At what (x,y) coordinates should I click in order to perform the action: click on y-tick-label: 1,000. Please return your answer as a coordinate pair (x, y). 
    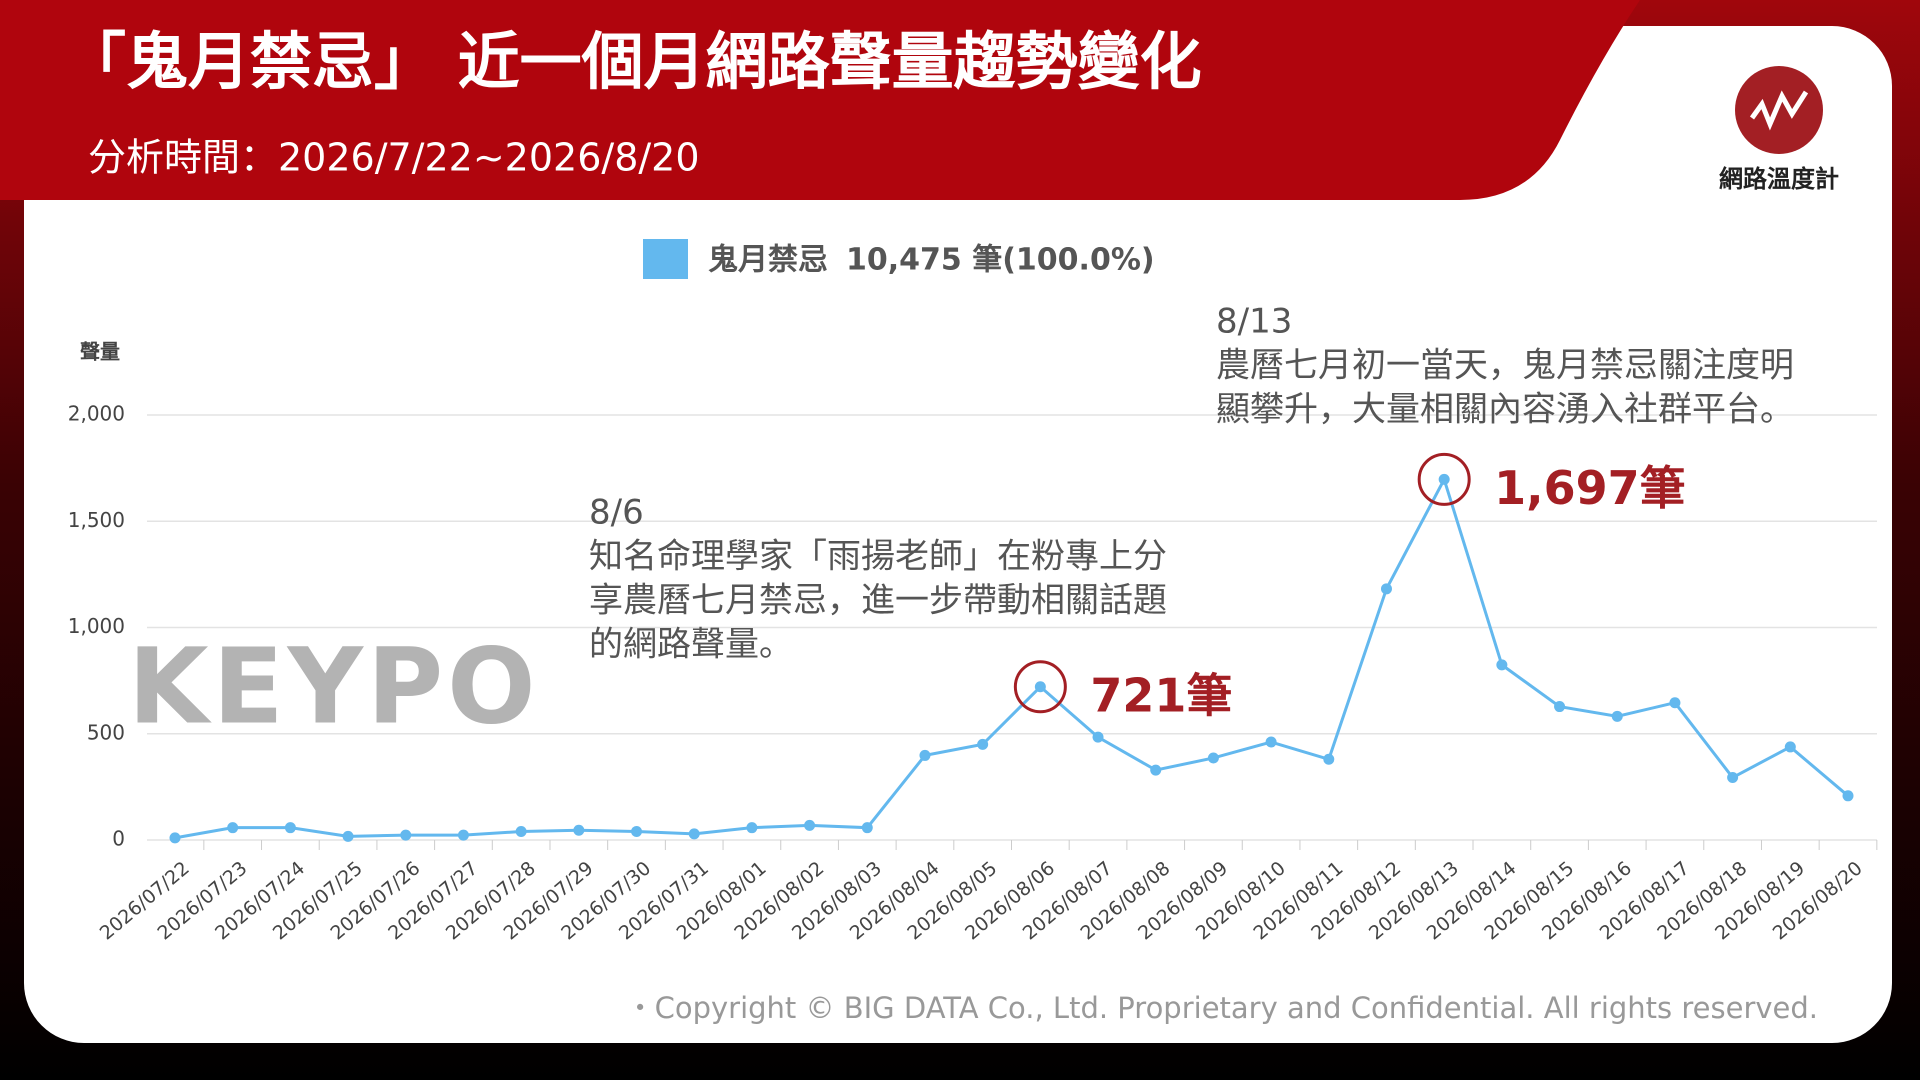
    Looking at the image, I should click on (96, 626).